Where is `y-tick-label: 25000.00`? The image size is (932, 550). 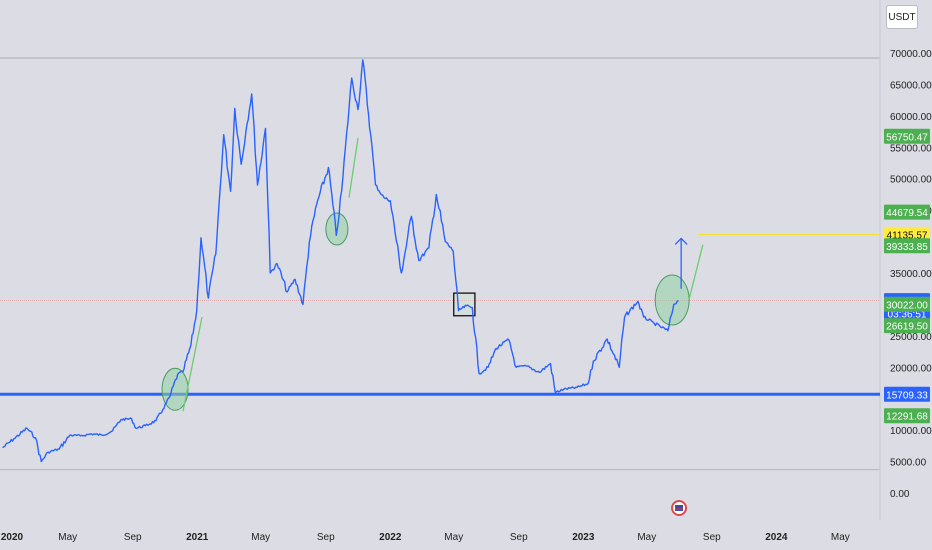
y-tick-label: 25000.00 is located at coordinates (911, 337).